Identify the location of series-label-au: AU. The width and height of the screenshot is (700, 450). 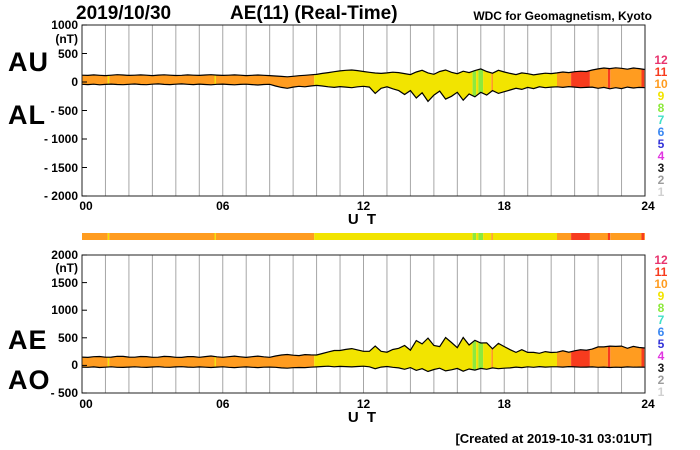
(28, 62).